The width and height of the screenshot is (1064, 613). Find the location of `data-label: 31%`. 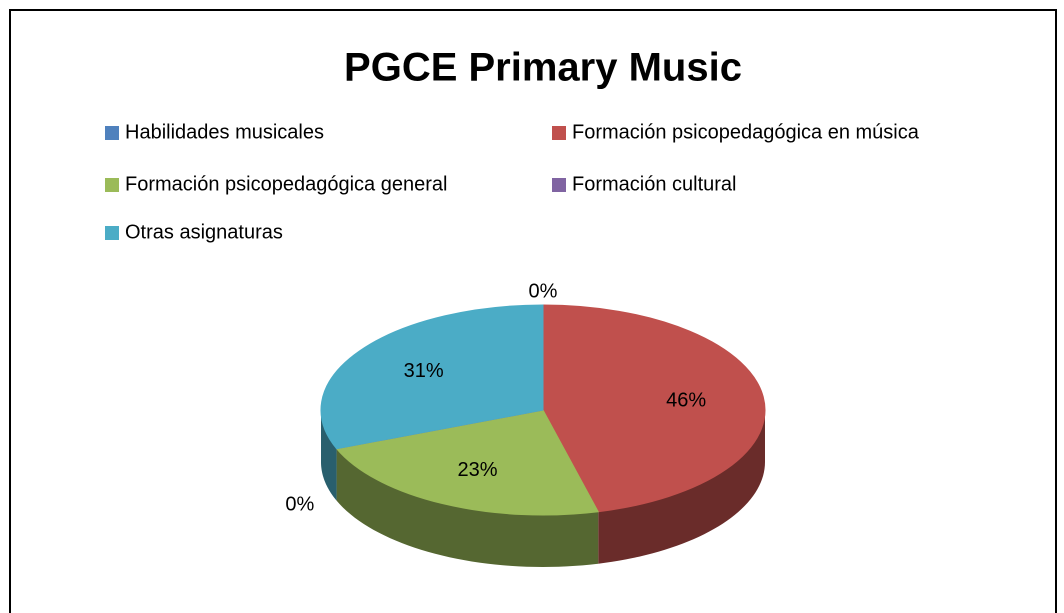

data-label: 31% is located at coordinates (424, 371).